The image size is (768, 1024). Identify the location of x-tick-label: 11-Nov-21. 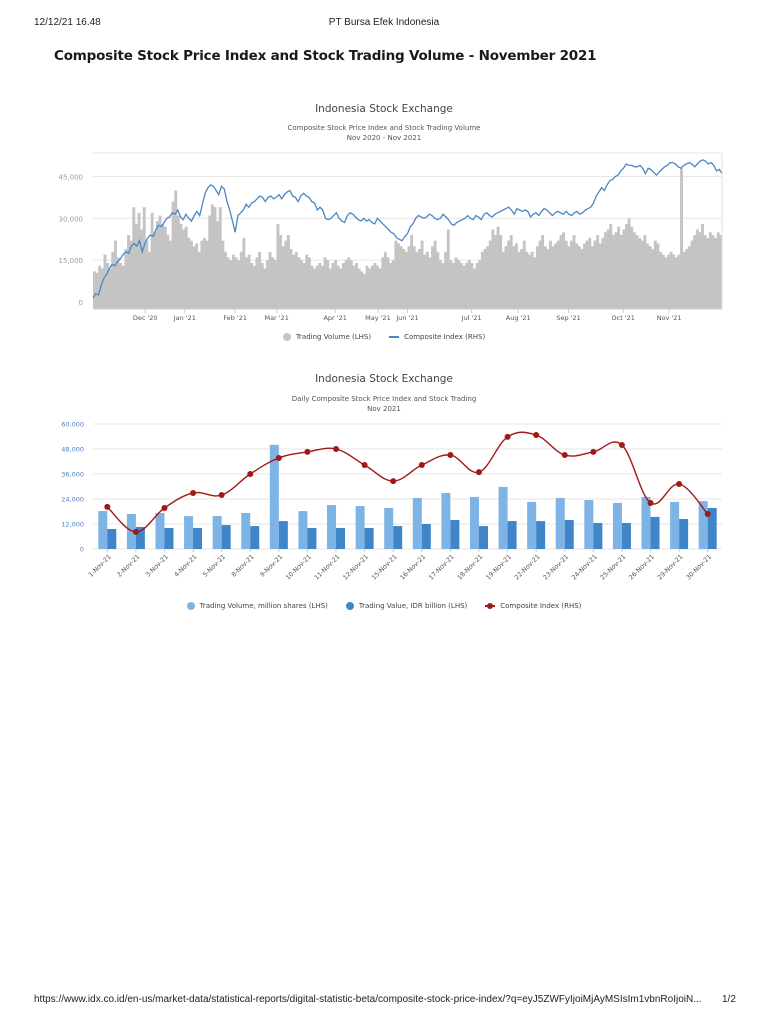
(327, 567).